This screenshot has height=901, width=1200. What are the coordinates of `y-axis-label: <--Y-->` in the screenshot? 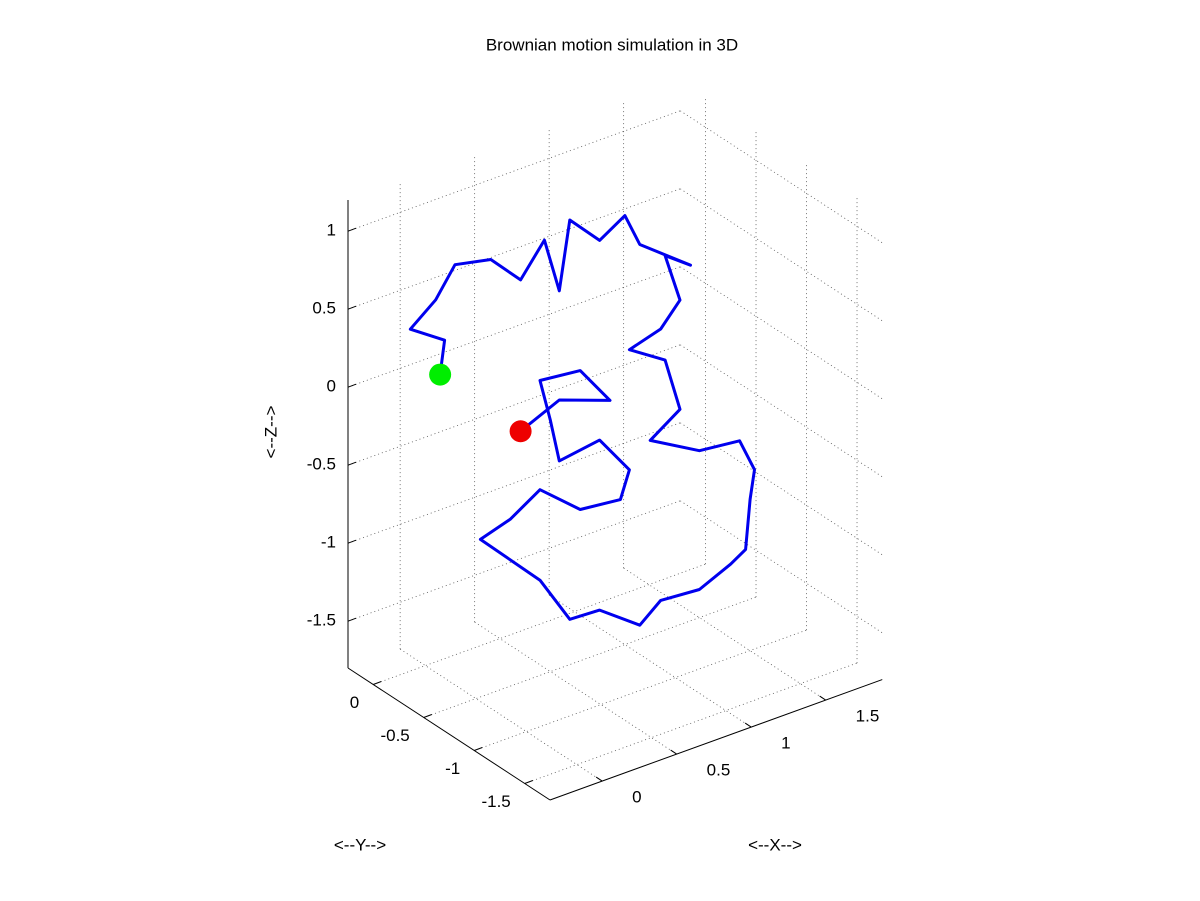 It's located at (360, 844).